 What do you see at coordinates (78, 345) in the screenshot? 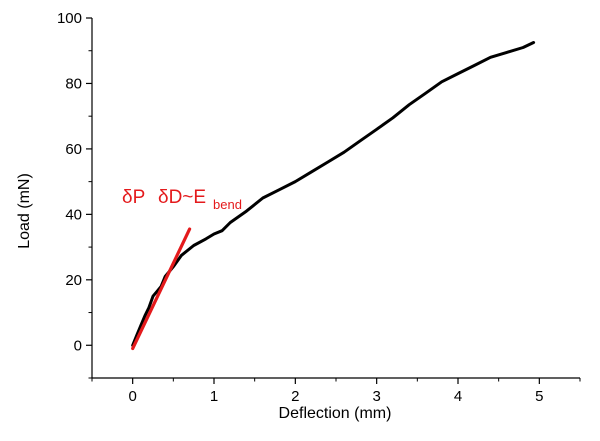
I see `y-tick-label: 0` at bounding box center [78, 345].